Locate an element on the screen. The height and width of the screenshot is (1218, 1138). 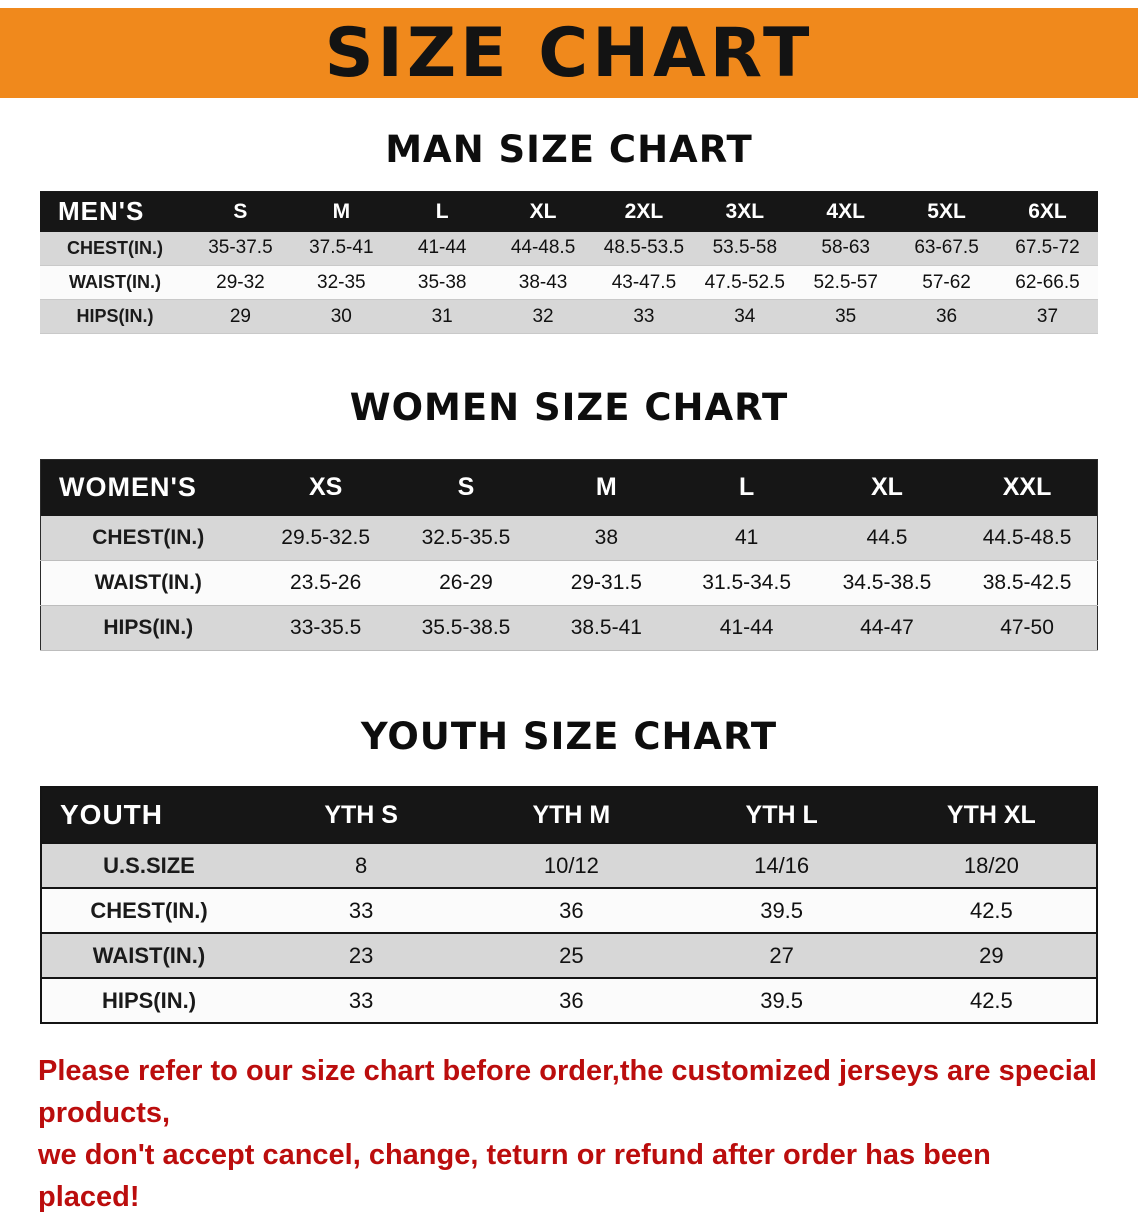
size-value-cell: 43-47.5 is located at coordinates (644, 282).